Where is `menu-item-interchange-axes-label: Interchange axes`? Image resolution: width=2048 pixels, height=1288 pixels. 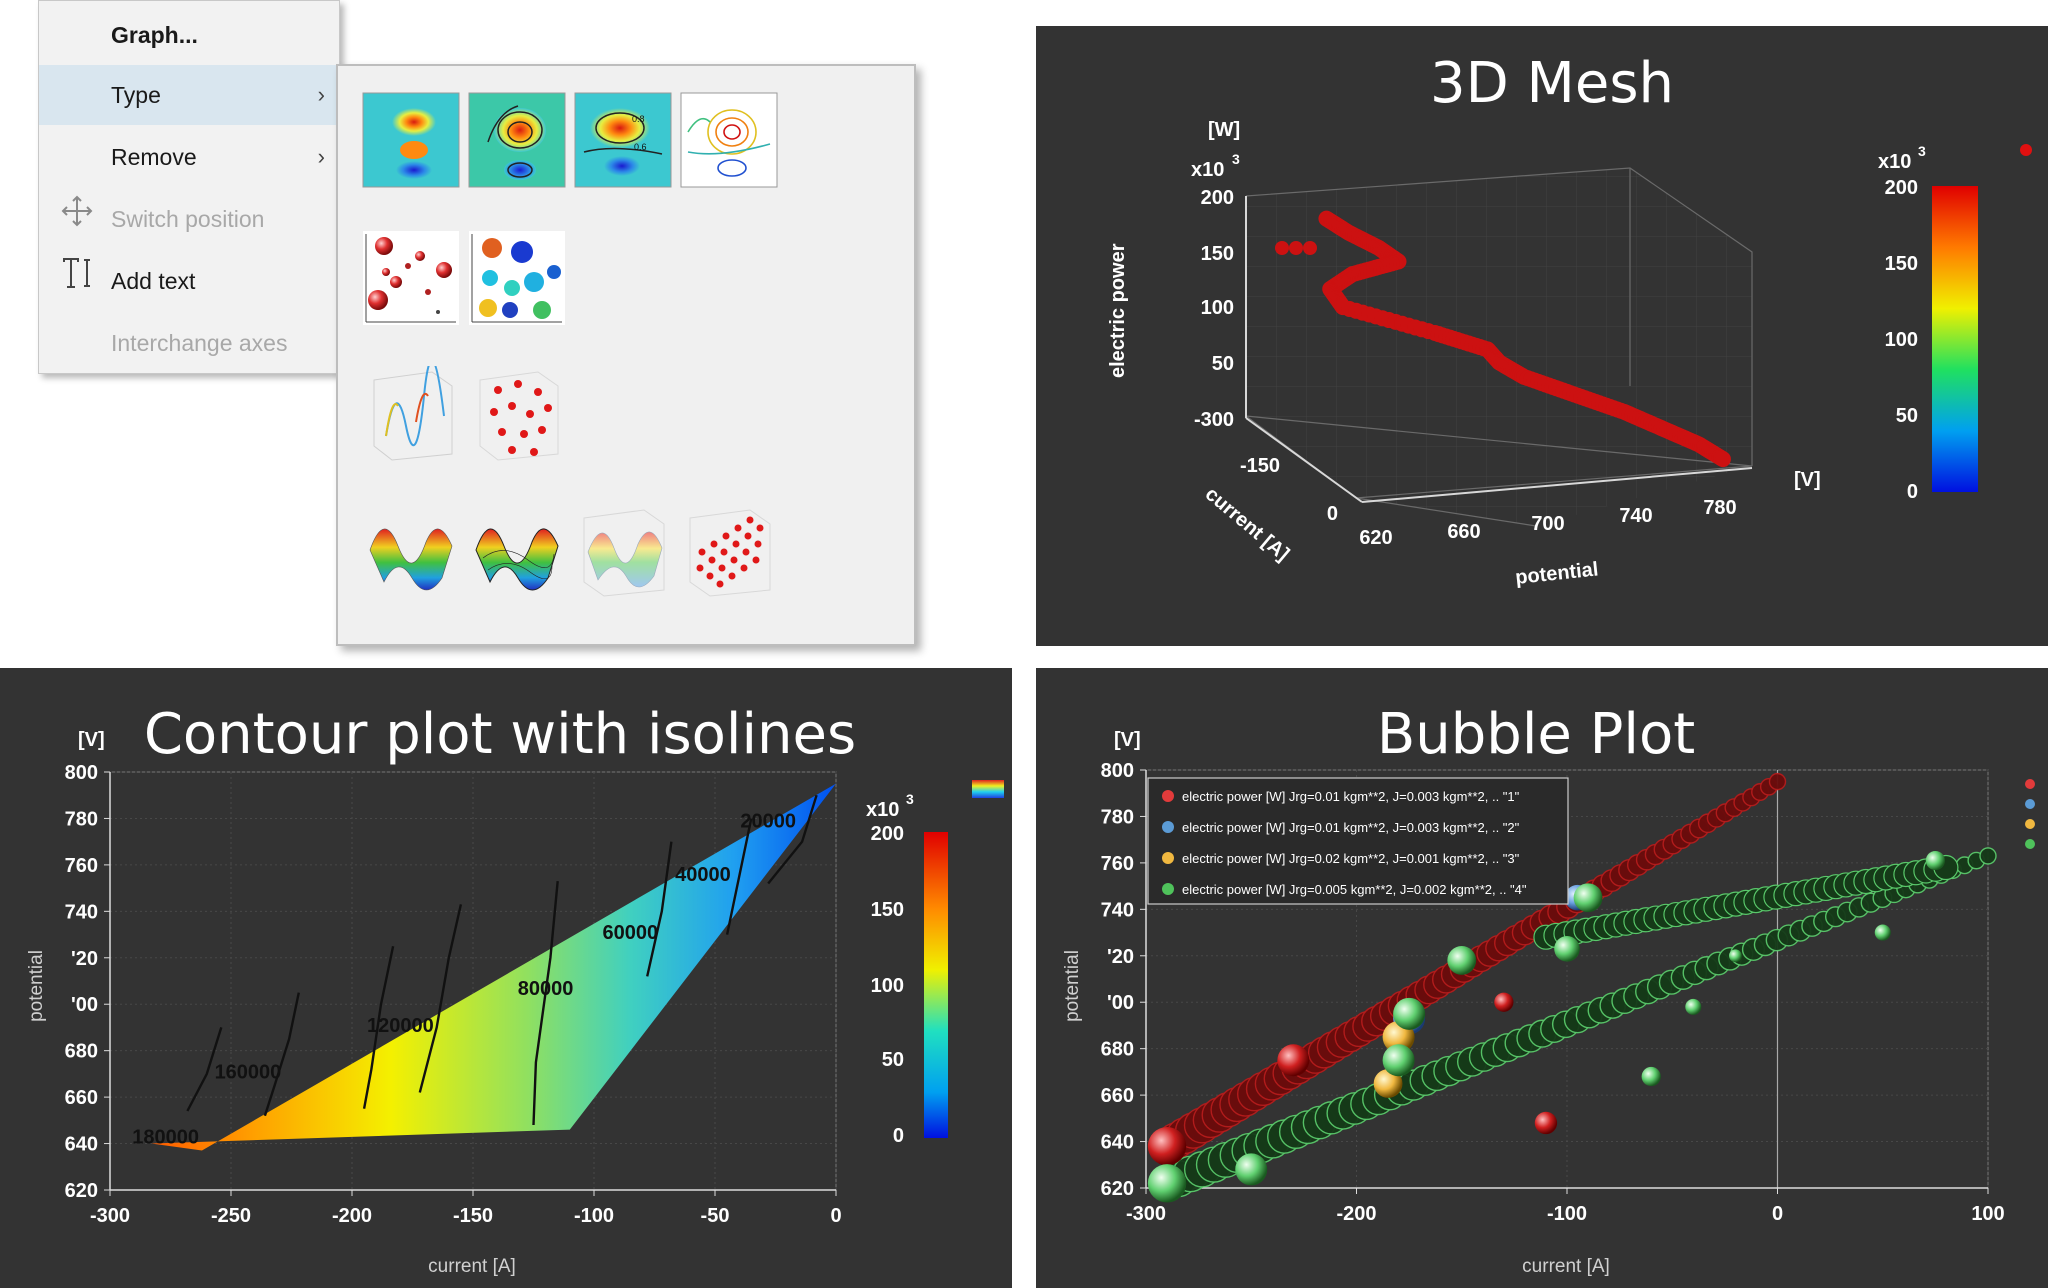
menu-item-interchange-axes-label: Interchange axes is located at coordinates (199, 343).